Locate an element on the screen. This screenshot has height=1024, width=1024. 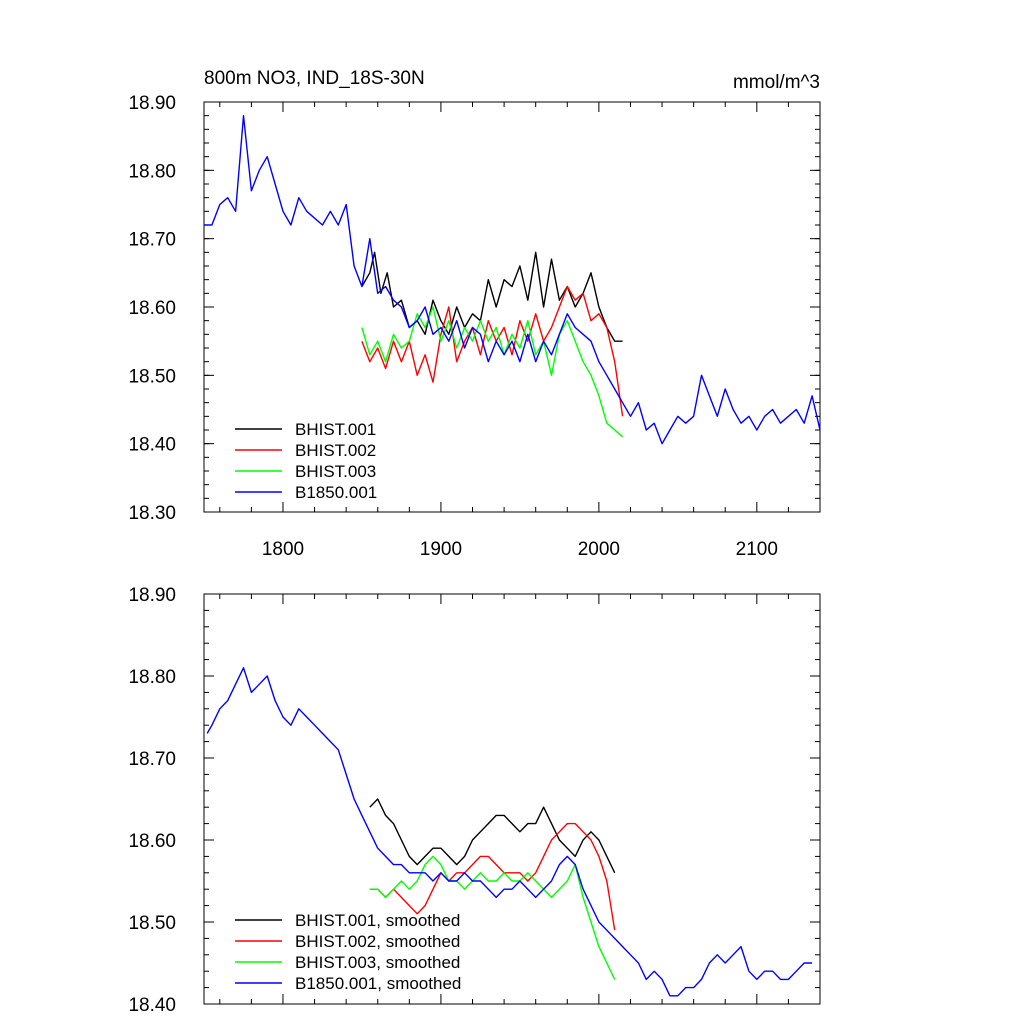
top-y-tick-label: 18.70 is located at coordinates (152, 240).